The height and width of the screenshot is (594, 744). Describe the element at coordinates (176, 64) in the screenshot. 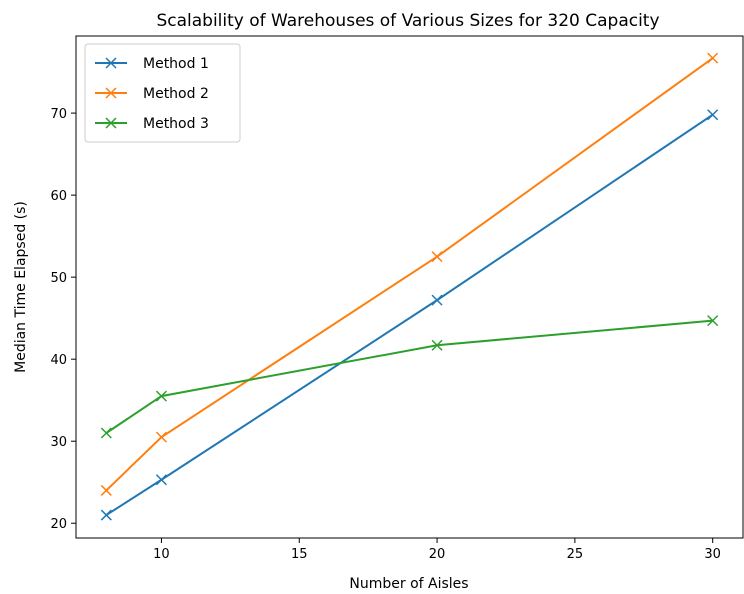

I see `legend-label: Method 1` at that location.